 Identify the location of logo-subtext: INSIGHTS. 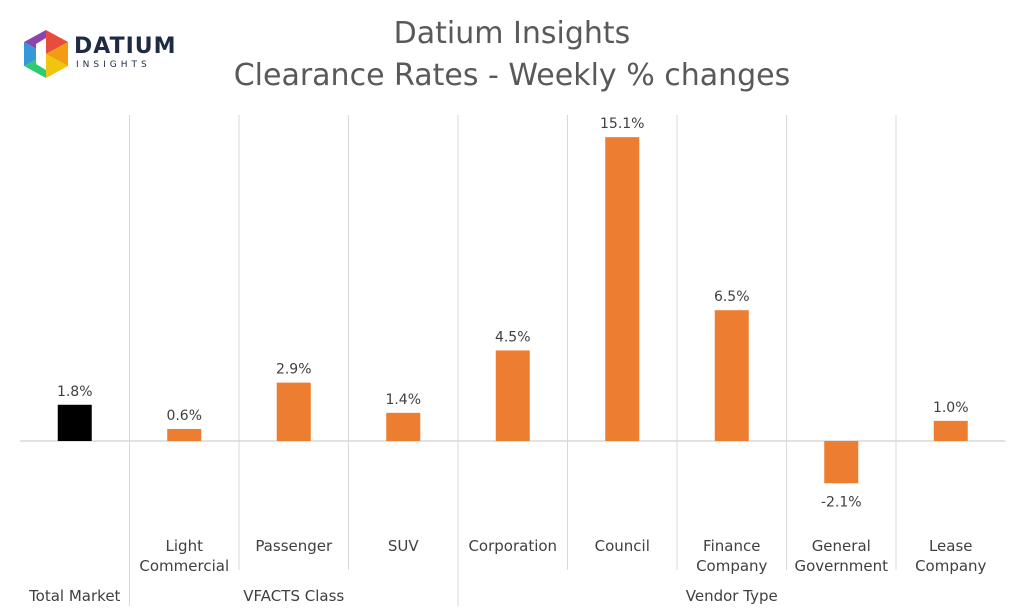
(113, 65).